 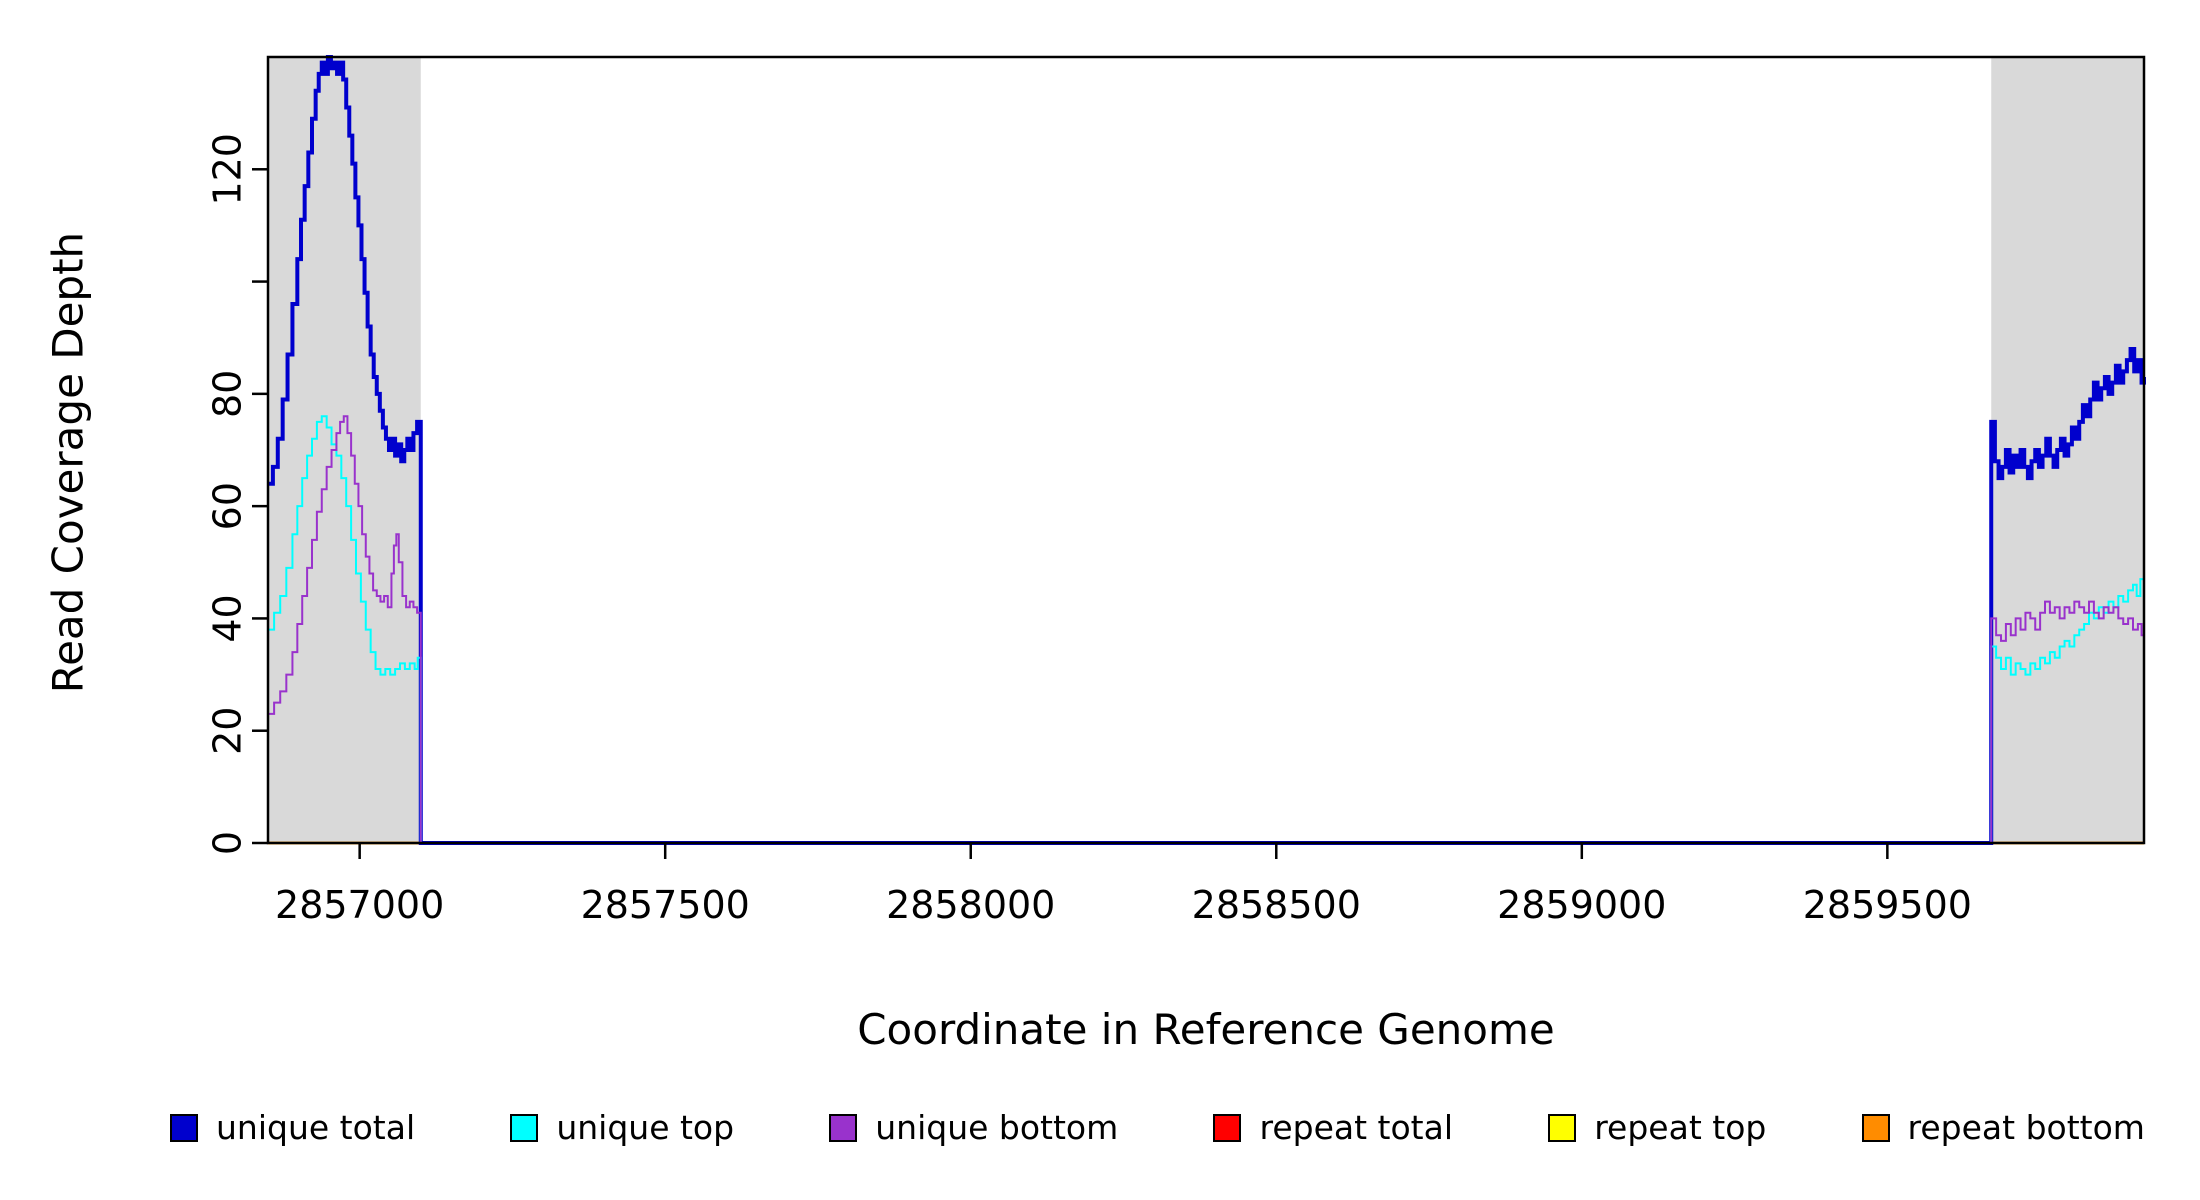 What do you see at coordinates (184, 1127) in the screenshot?
I see `legend-swatch-unique-total` at bounding box center [184, 1127].